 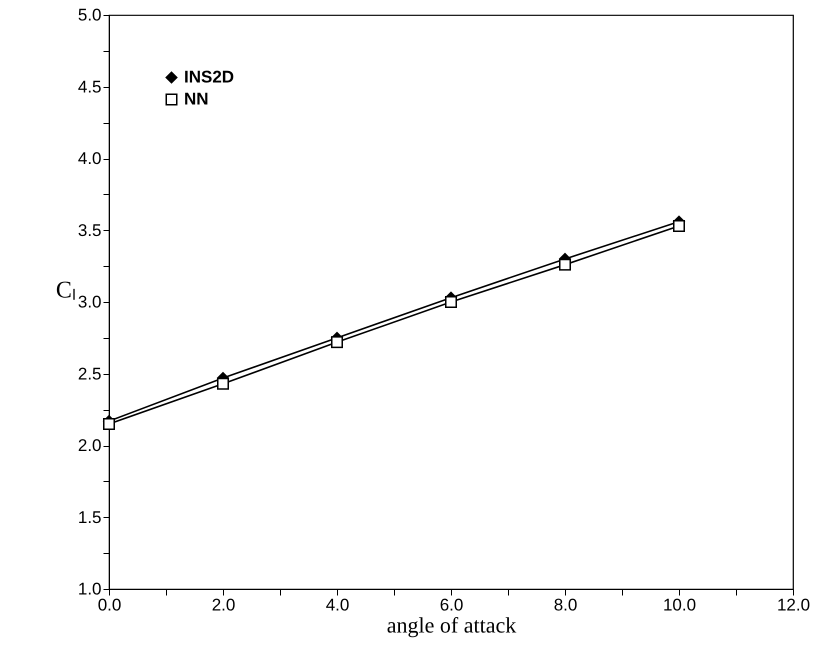 I want to click on x-tick-label: 4.0, so click(x=338, y=605).